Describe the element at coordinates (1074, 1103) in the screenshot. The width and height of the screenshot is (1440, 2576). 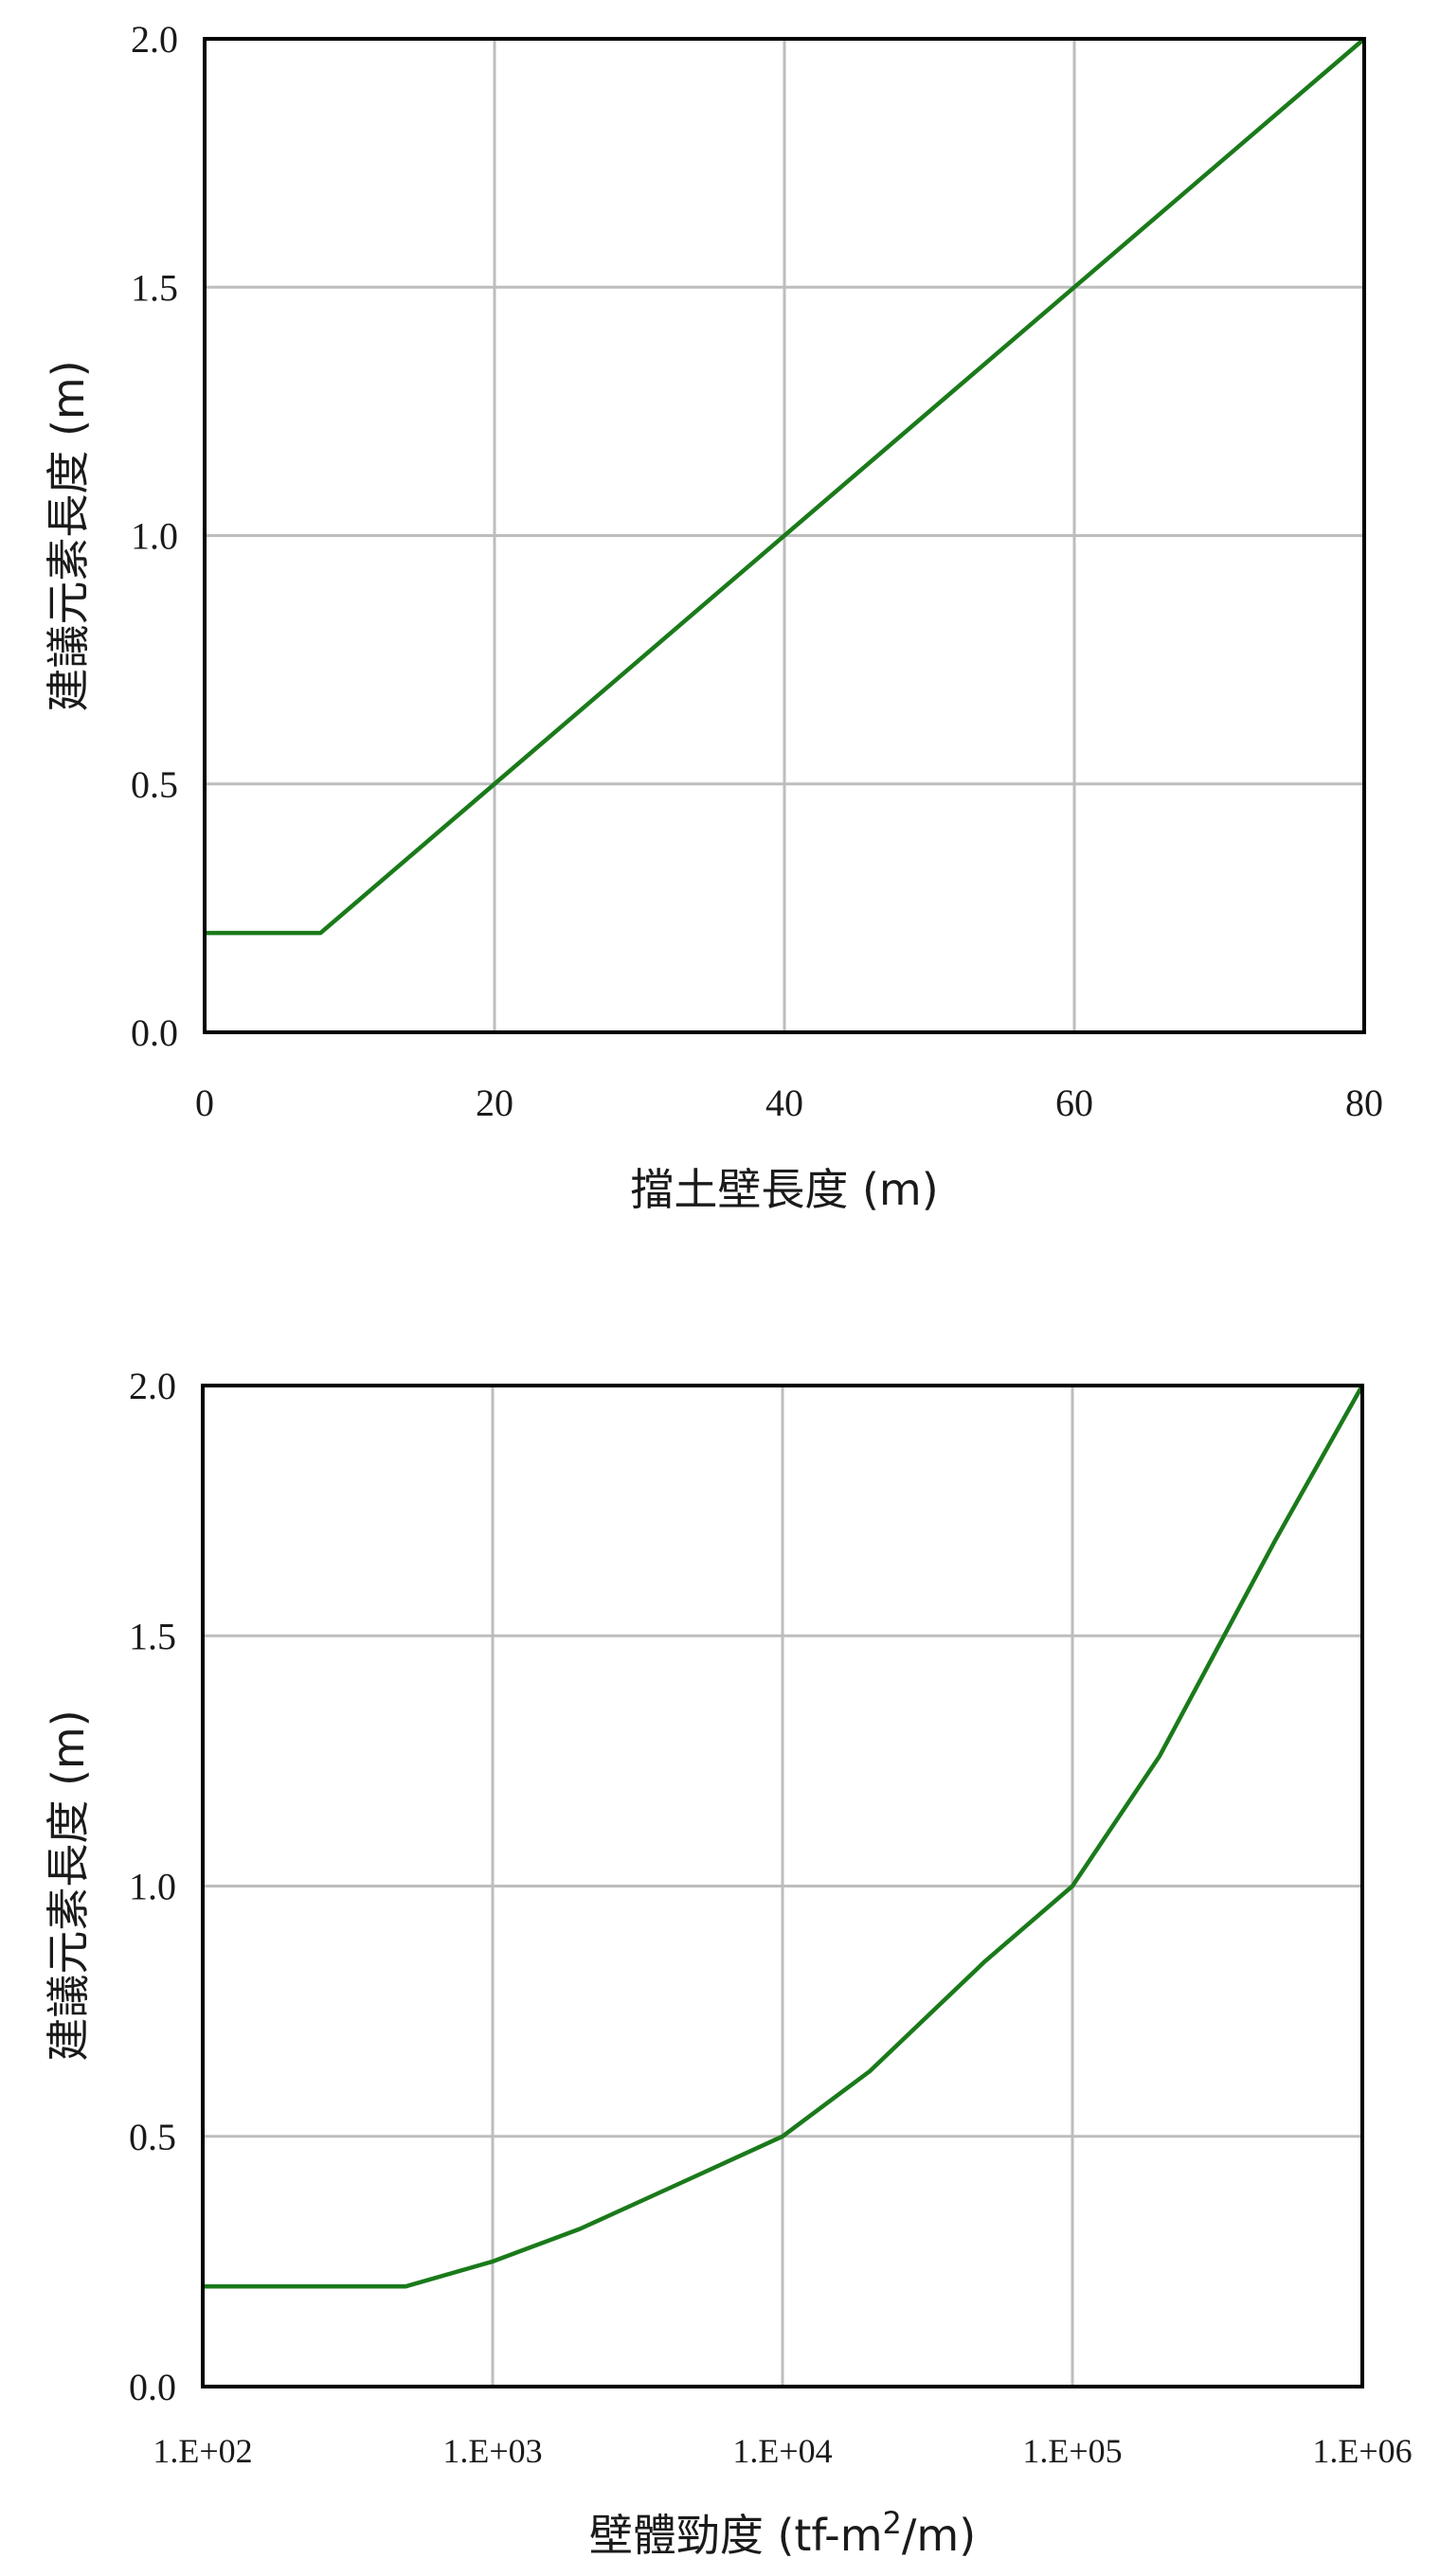
I see `x-tick-label: 60` at that location.